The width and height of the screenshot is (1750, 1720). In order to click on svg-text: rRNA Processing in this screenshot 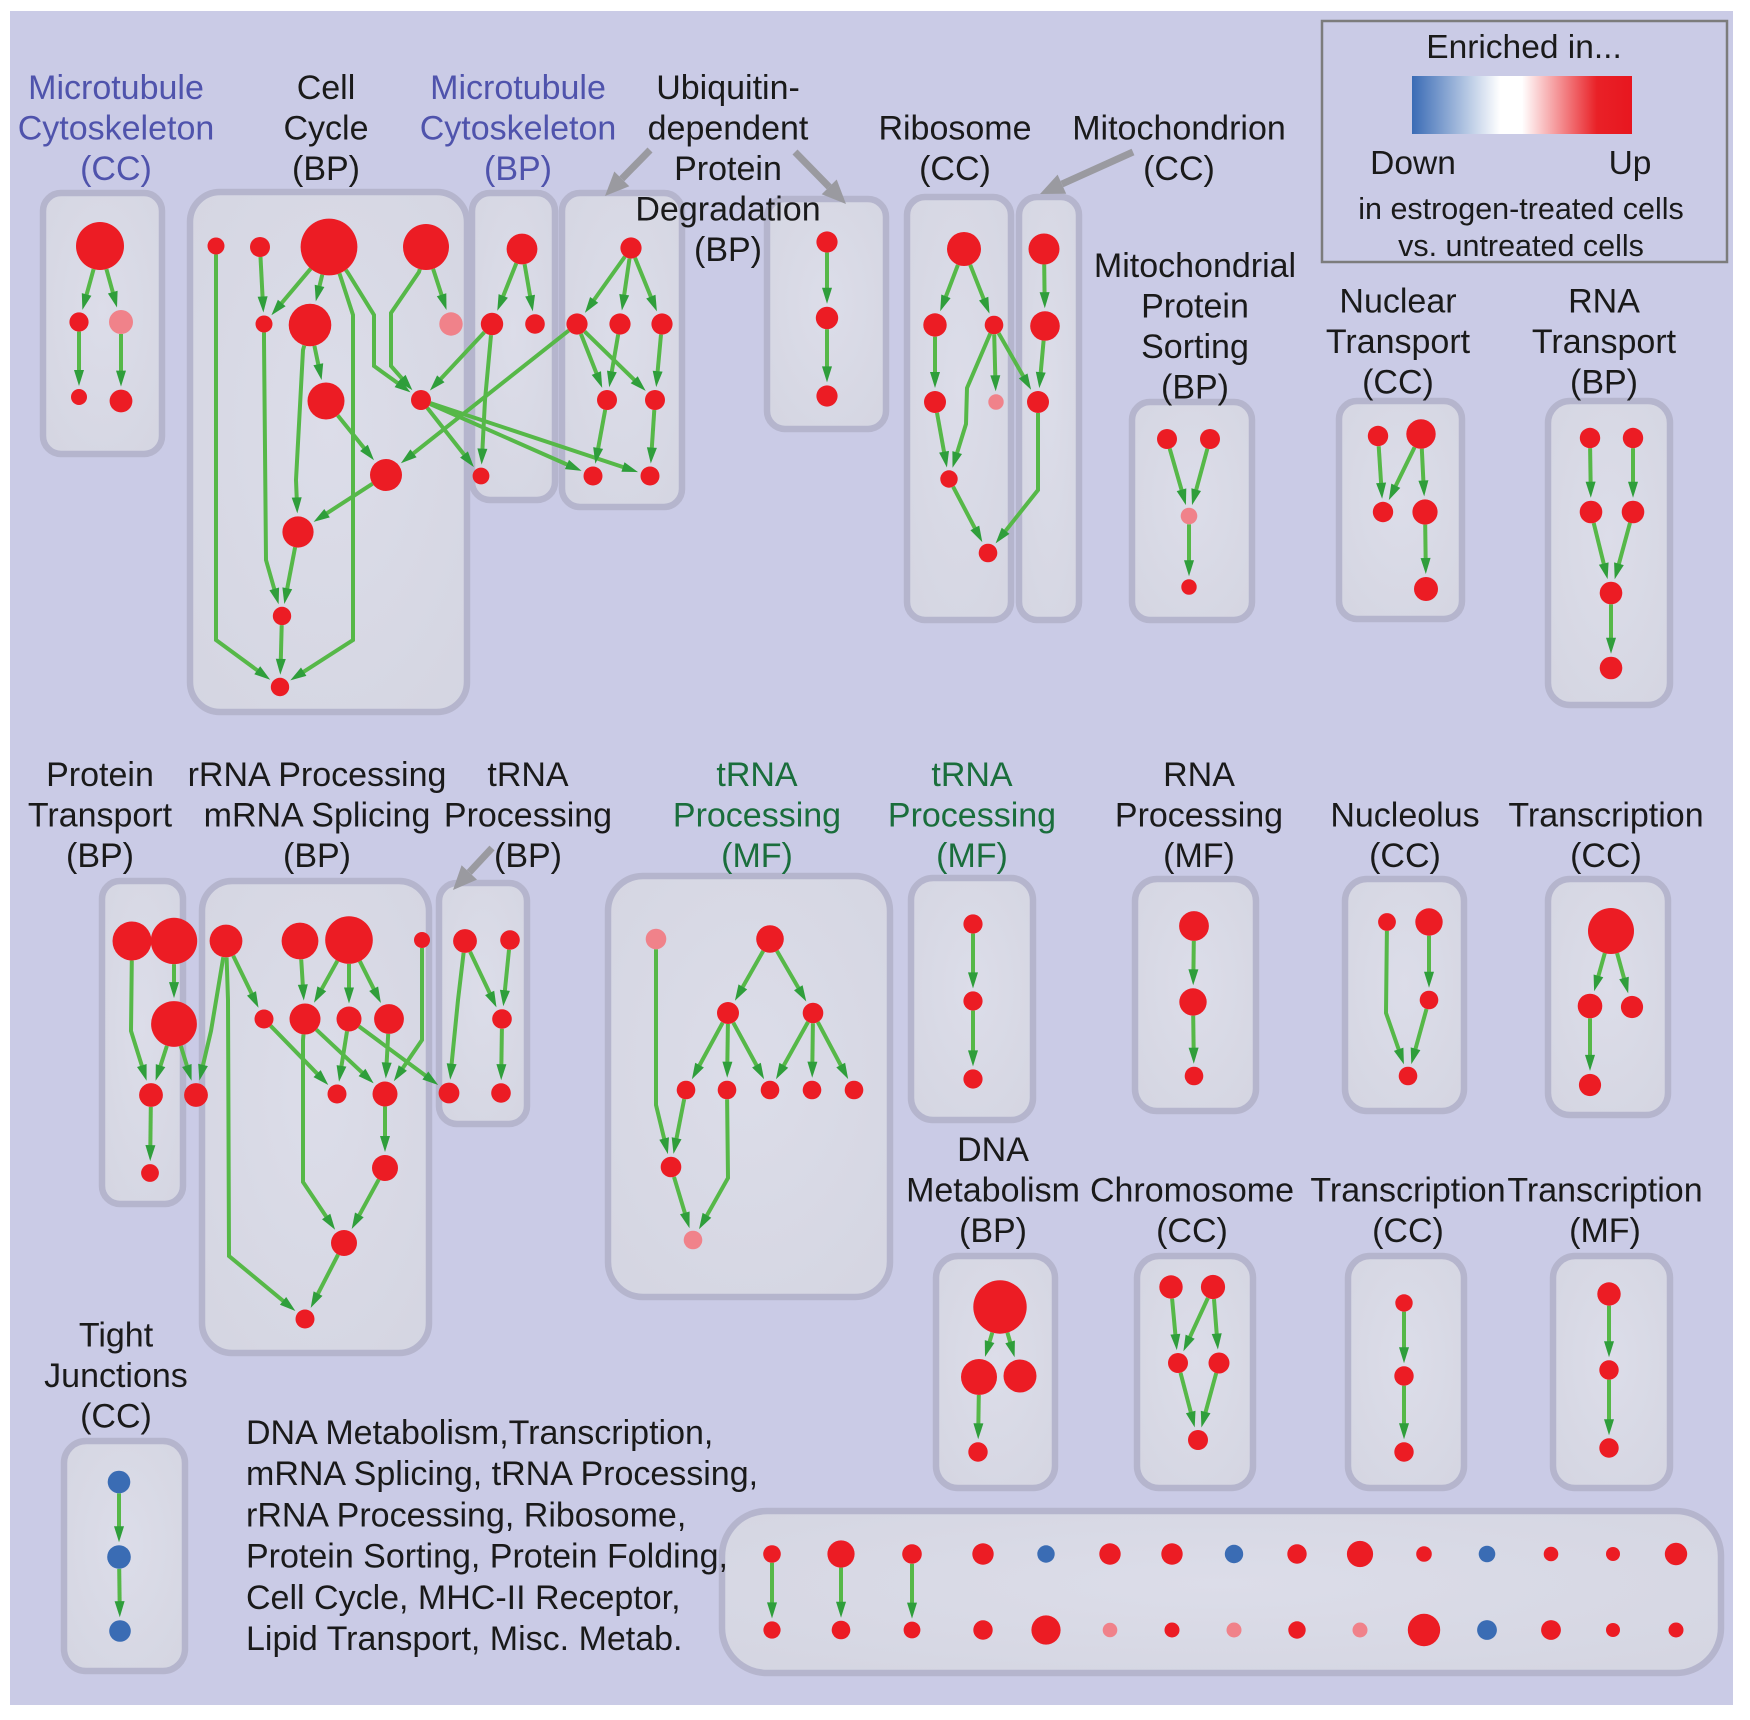, I will do `click(317, 775)`.